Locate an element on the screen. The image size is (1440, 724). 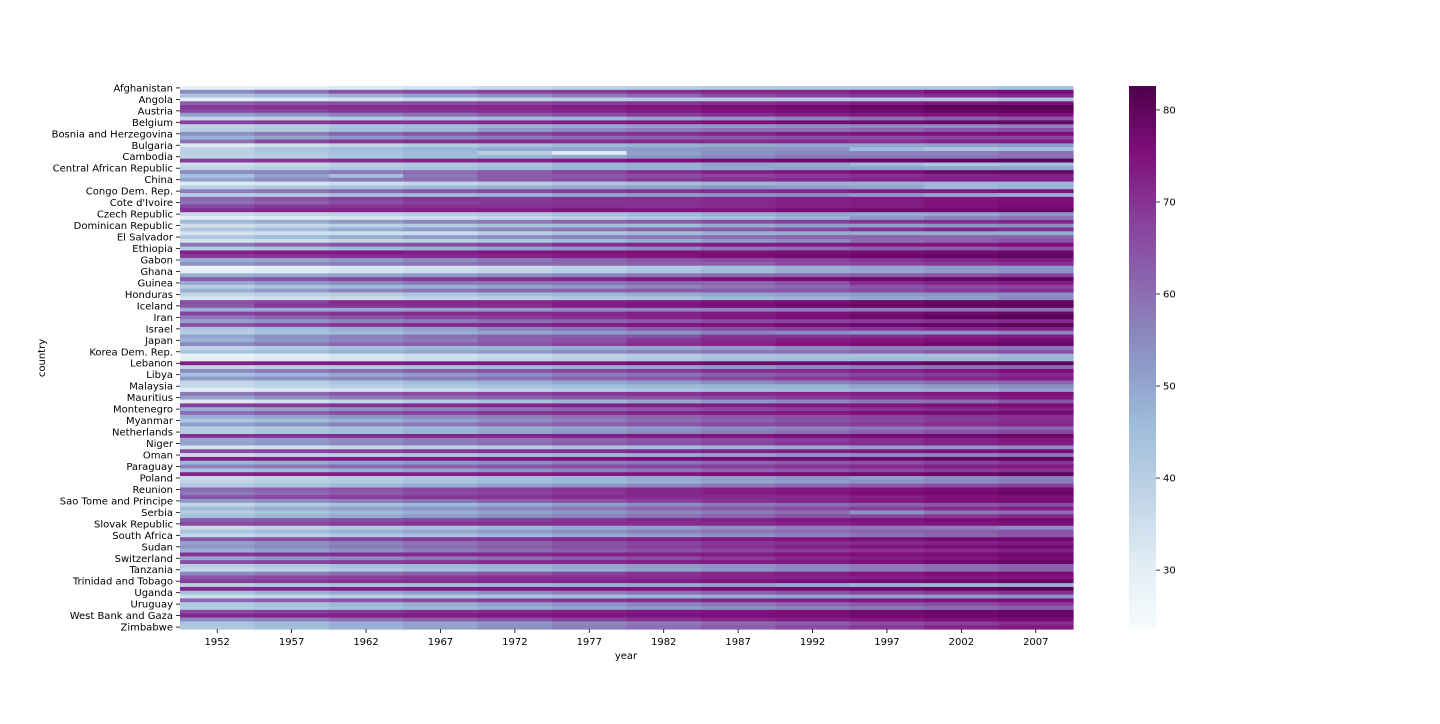
x-tick-label: 1967 is located at coordinates (440, 642).